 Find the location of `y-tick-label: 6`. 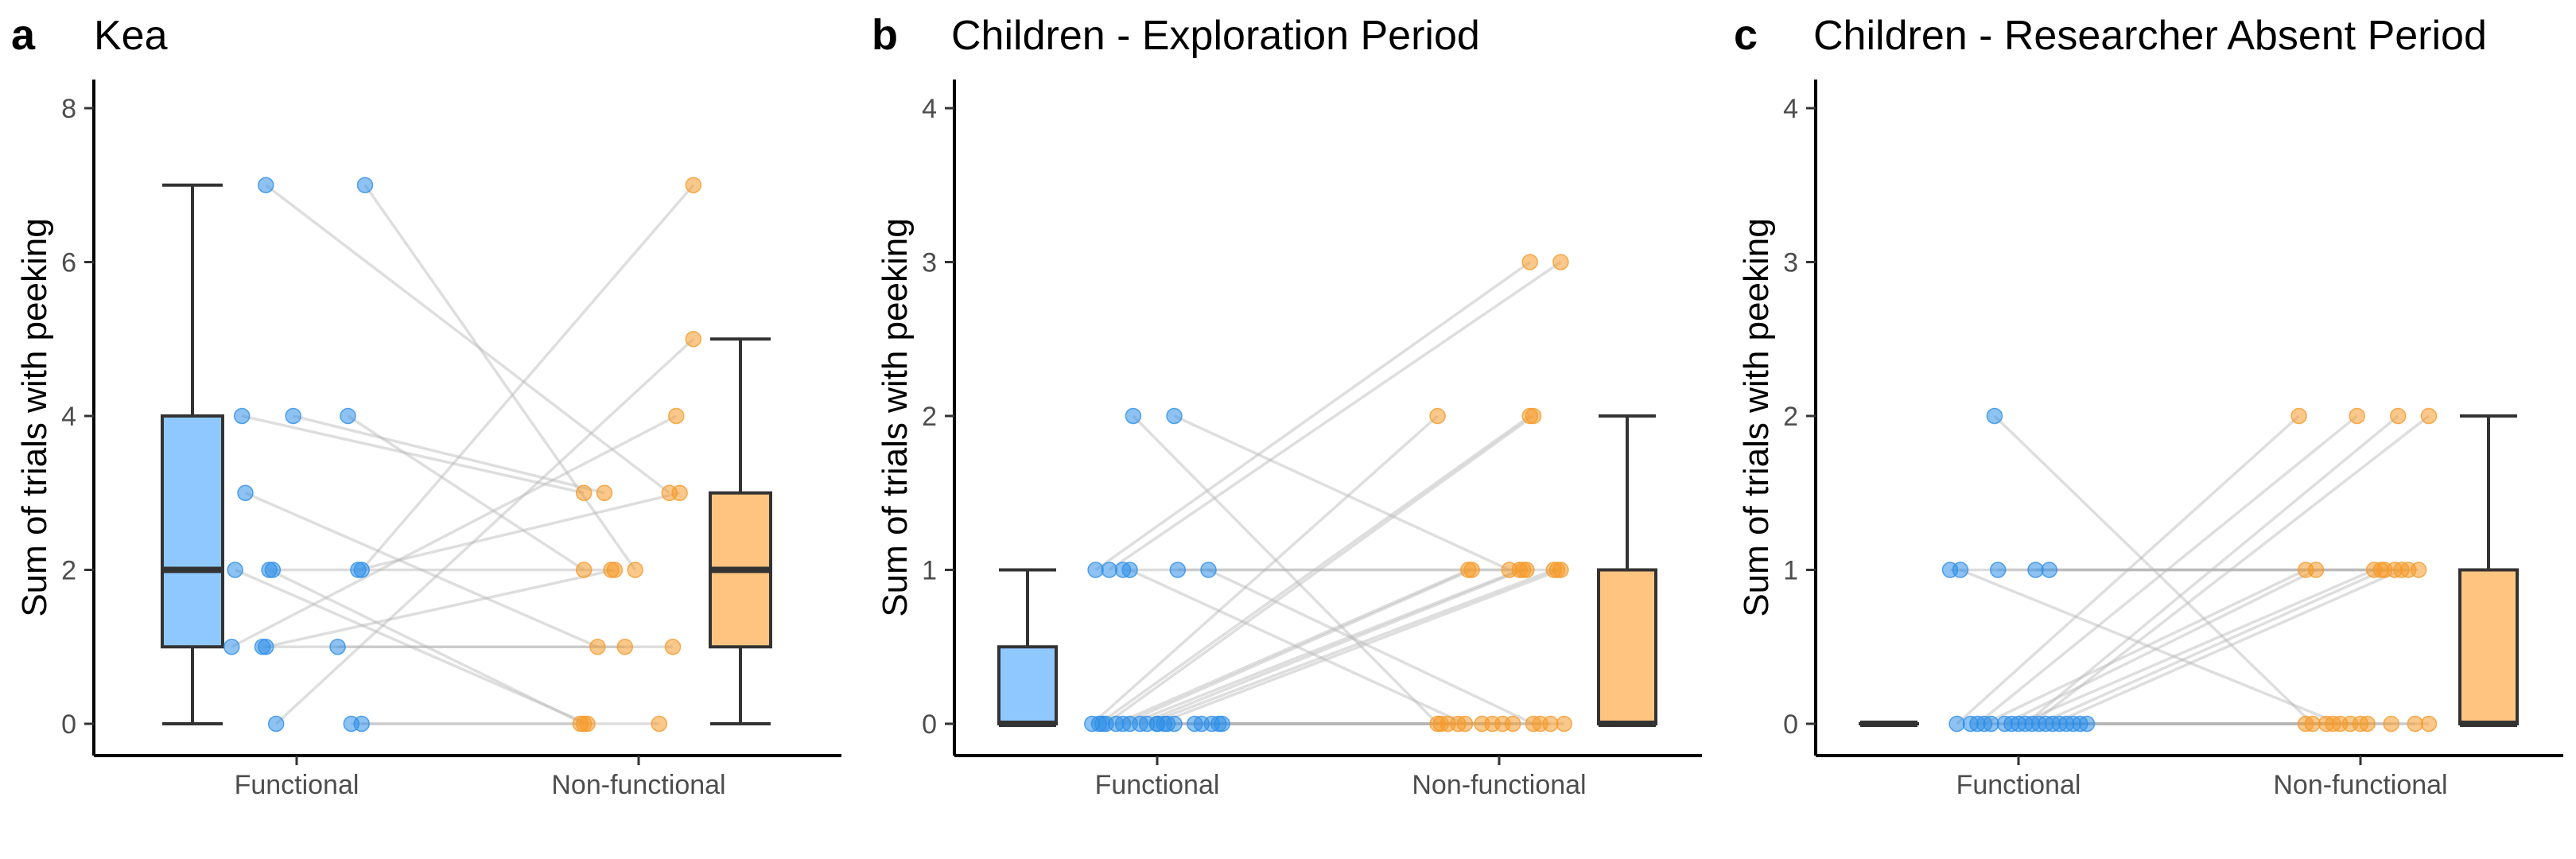

y-tick-label: 6 is located at coordinates (68, 263).